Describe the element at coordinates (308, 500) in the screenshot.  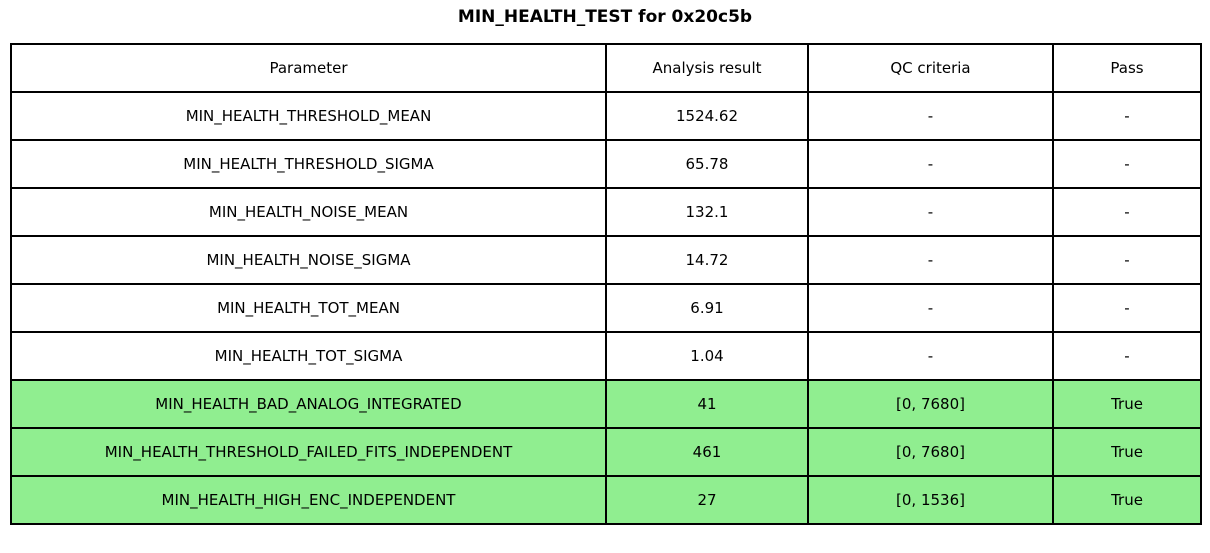
I see `parameter-cell: MIN_HEALTH_HIGH_ENC_INDEPENDENT` at that location.